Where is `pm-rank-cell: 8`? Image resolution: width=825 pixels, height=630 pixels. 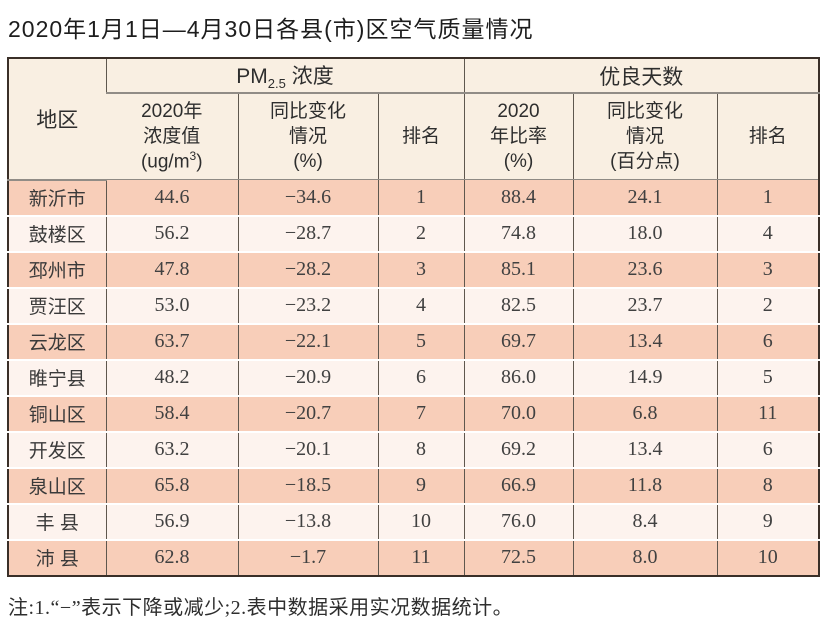 pm-rank-cell: 8 is located at coordinates (420, 450).